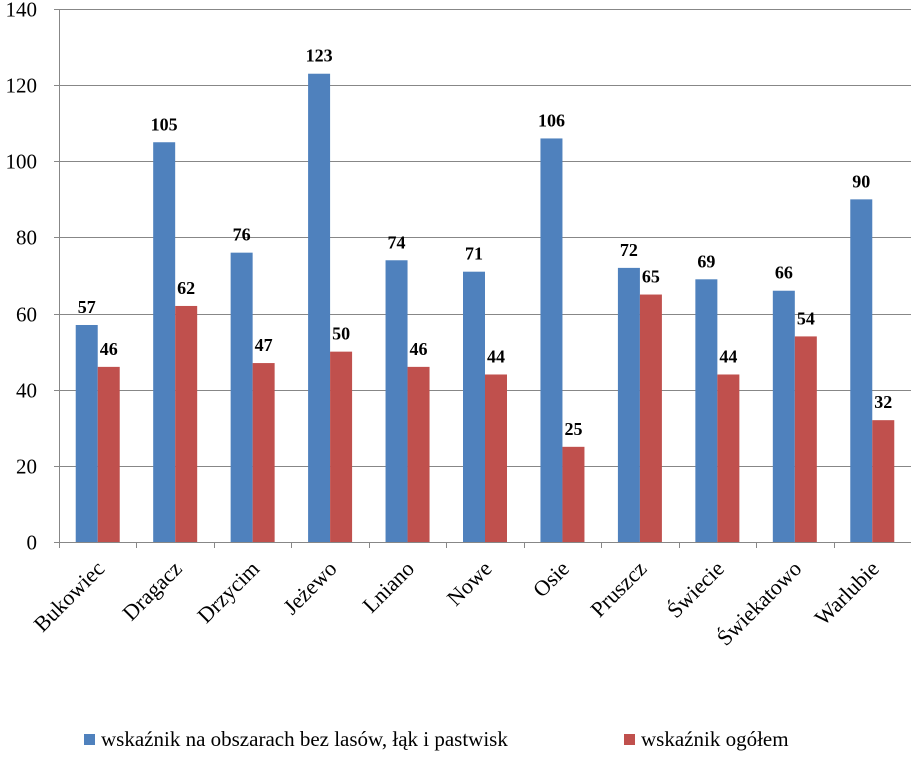 Image resolution: width=911 pixels, height=764 pixels. Describe the element at coordinates (618, 589) in the screenshot. I see `x-category-label: Pruszcz` at that location.